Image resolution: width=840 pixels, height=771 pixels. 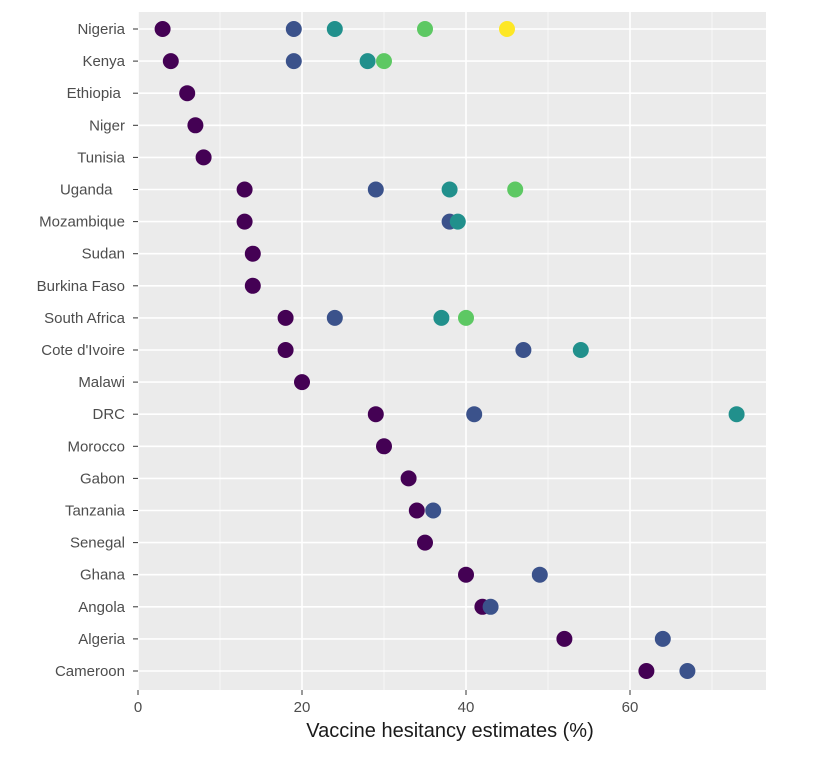 I want to click on y-tick-label: DRC, so click(x=109, y=414).